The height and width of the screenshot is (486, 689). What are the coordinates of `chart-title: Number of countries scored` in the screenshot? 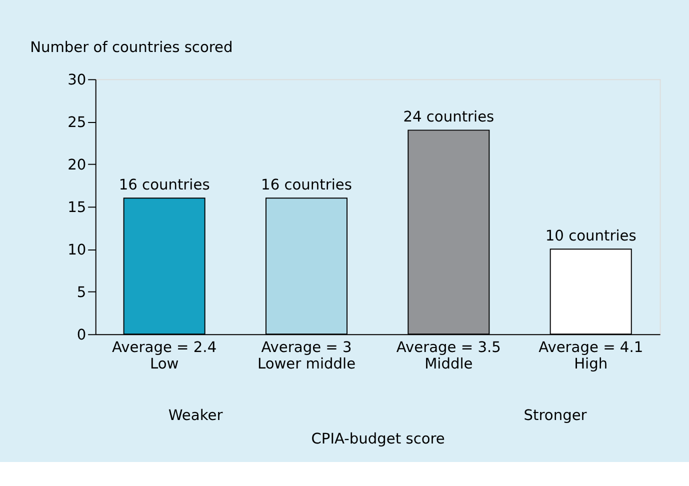 It's located at (131, 47).